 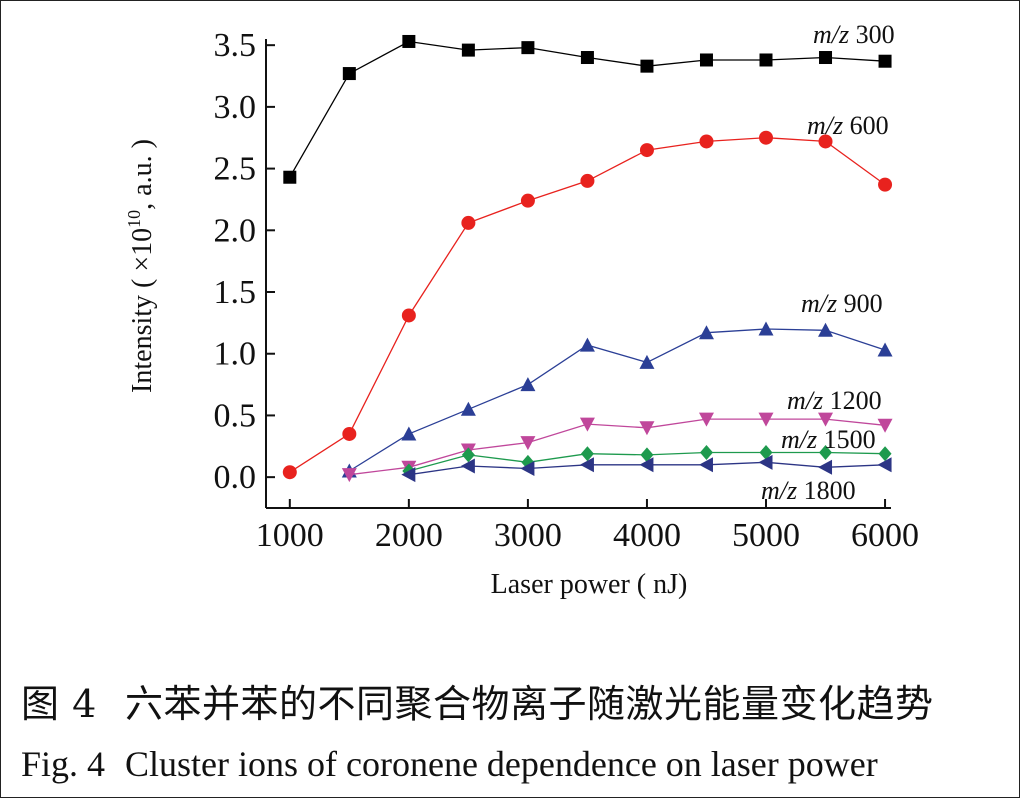 What do you see at coordinates (866, 125) in the screenshot?
I see `series-label-number: 600` at bounding box center [866, 125].